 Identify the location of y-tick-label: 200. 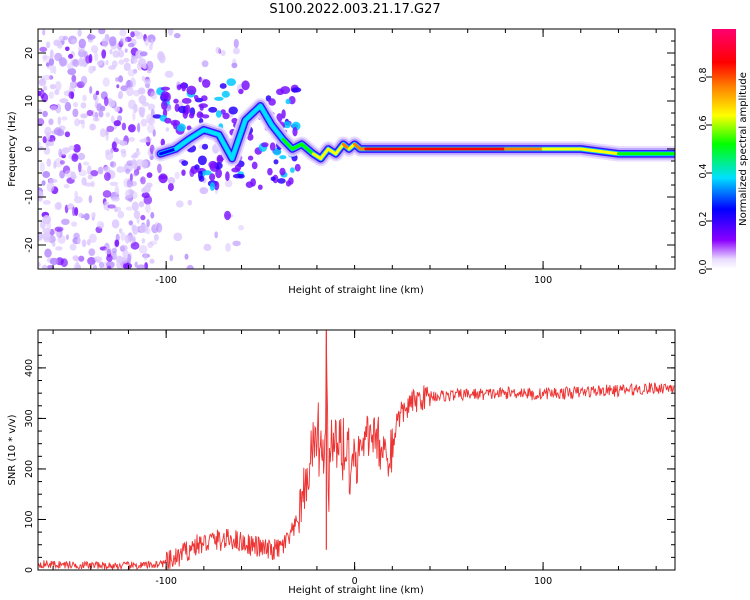
(29, 469).